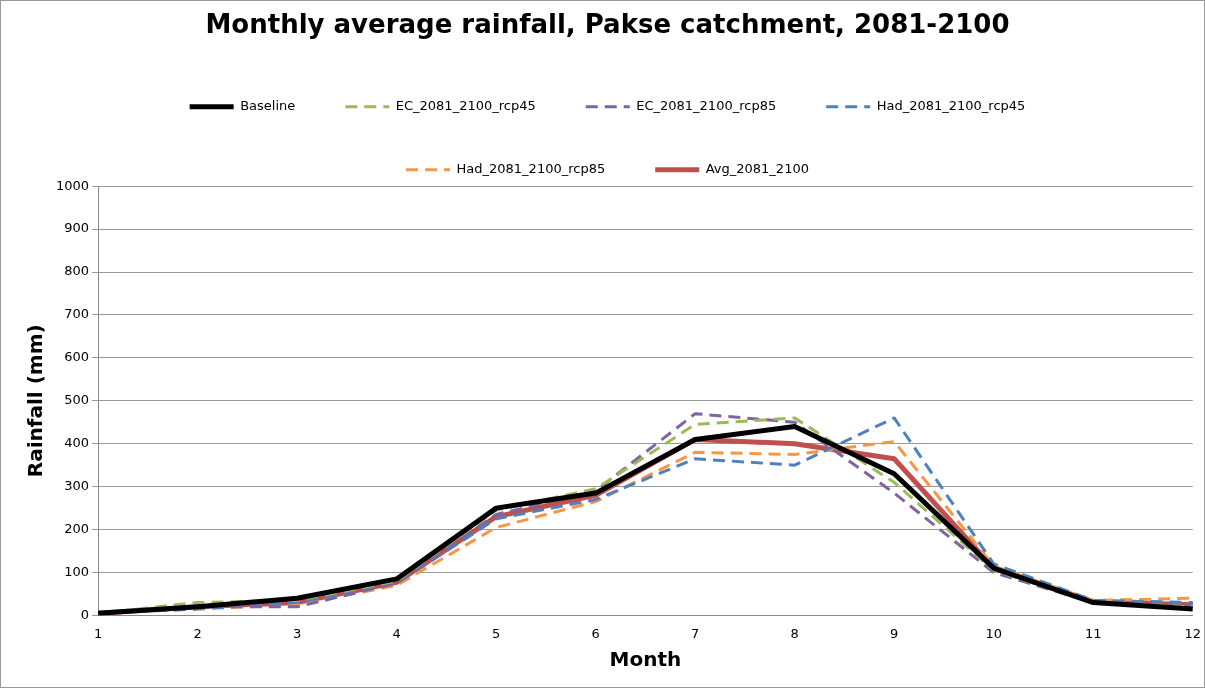 Image resolution: width=1205 pixels, height=688 pixels. What do you see at coordinates (77, 314) in the screenshot?
I see `y-tick-label: 700` at bounding box center [77, 314].